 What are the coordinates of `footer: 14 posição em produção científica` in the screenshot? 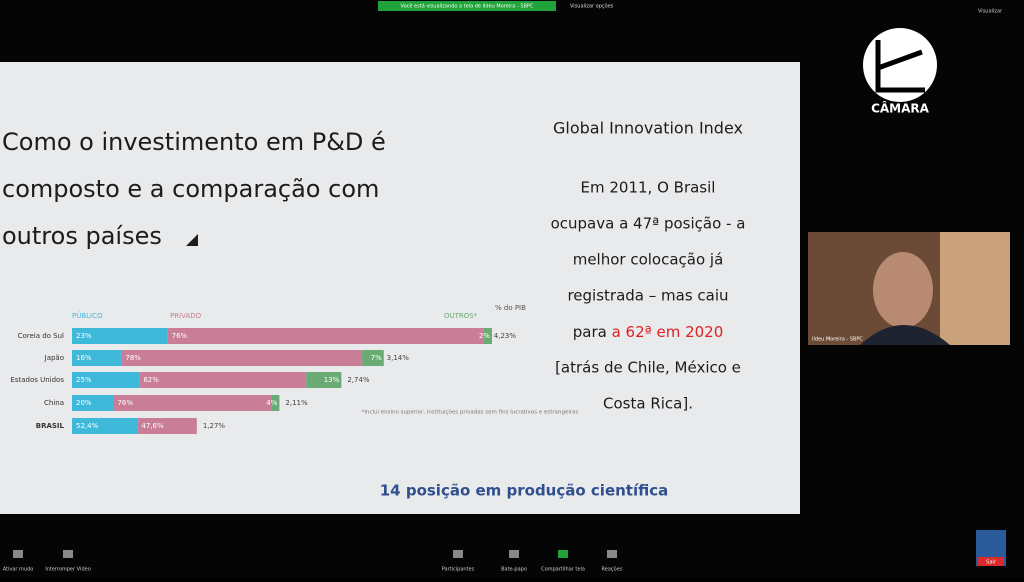 It's located at (524, 491).